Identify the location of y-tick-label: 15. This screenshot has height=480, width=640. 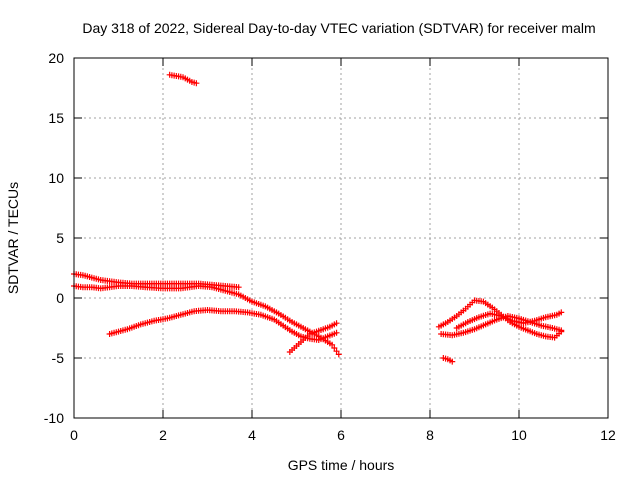
(56, 118).